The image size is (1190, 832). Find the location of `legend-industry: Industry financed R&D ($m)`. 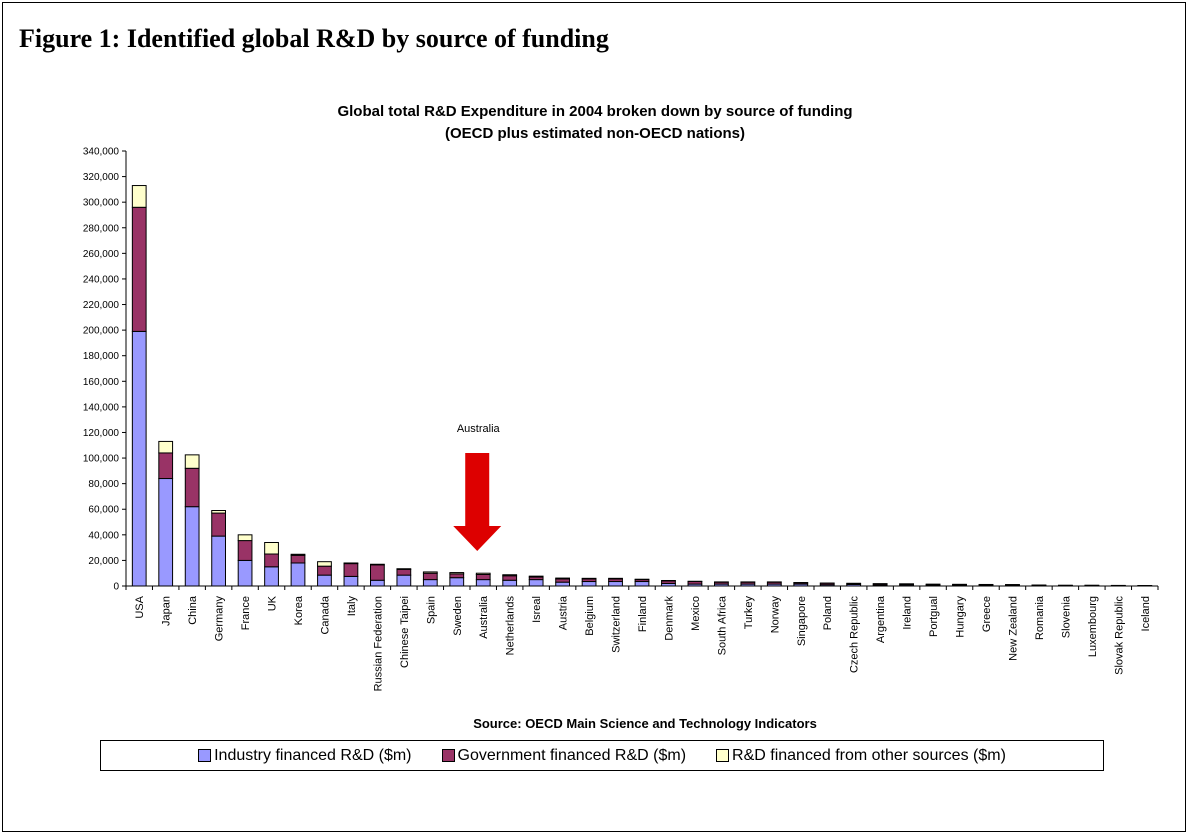

legend-industry: Industry financed R&D ($m) is located at coordinates (304, 756).